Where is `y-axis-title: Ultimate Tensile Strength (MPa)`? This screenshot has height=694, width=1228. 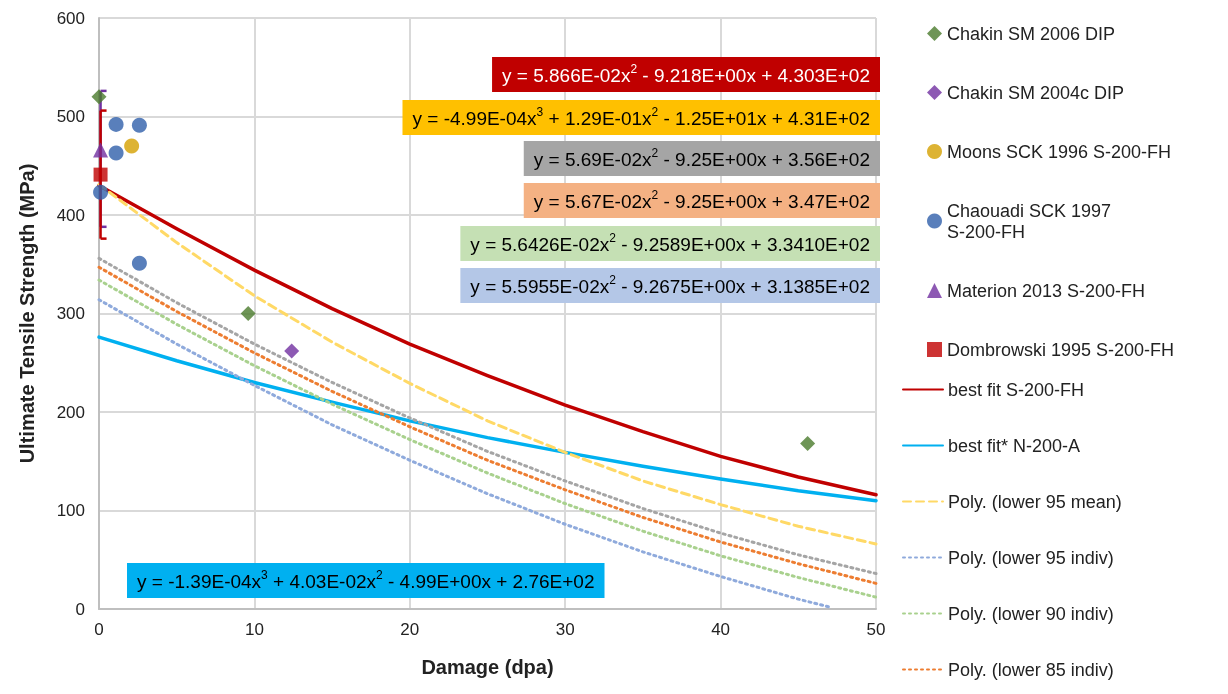
y-axis-title: Ultimate Tensile Strength (MPa) is located at coordinates (27, 313).